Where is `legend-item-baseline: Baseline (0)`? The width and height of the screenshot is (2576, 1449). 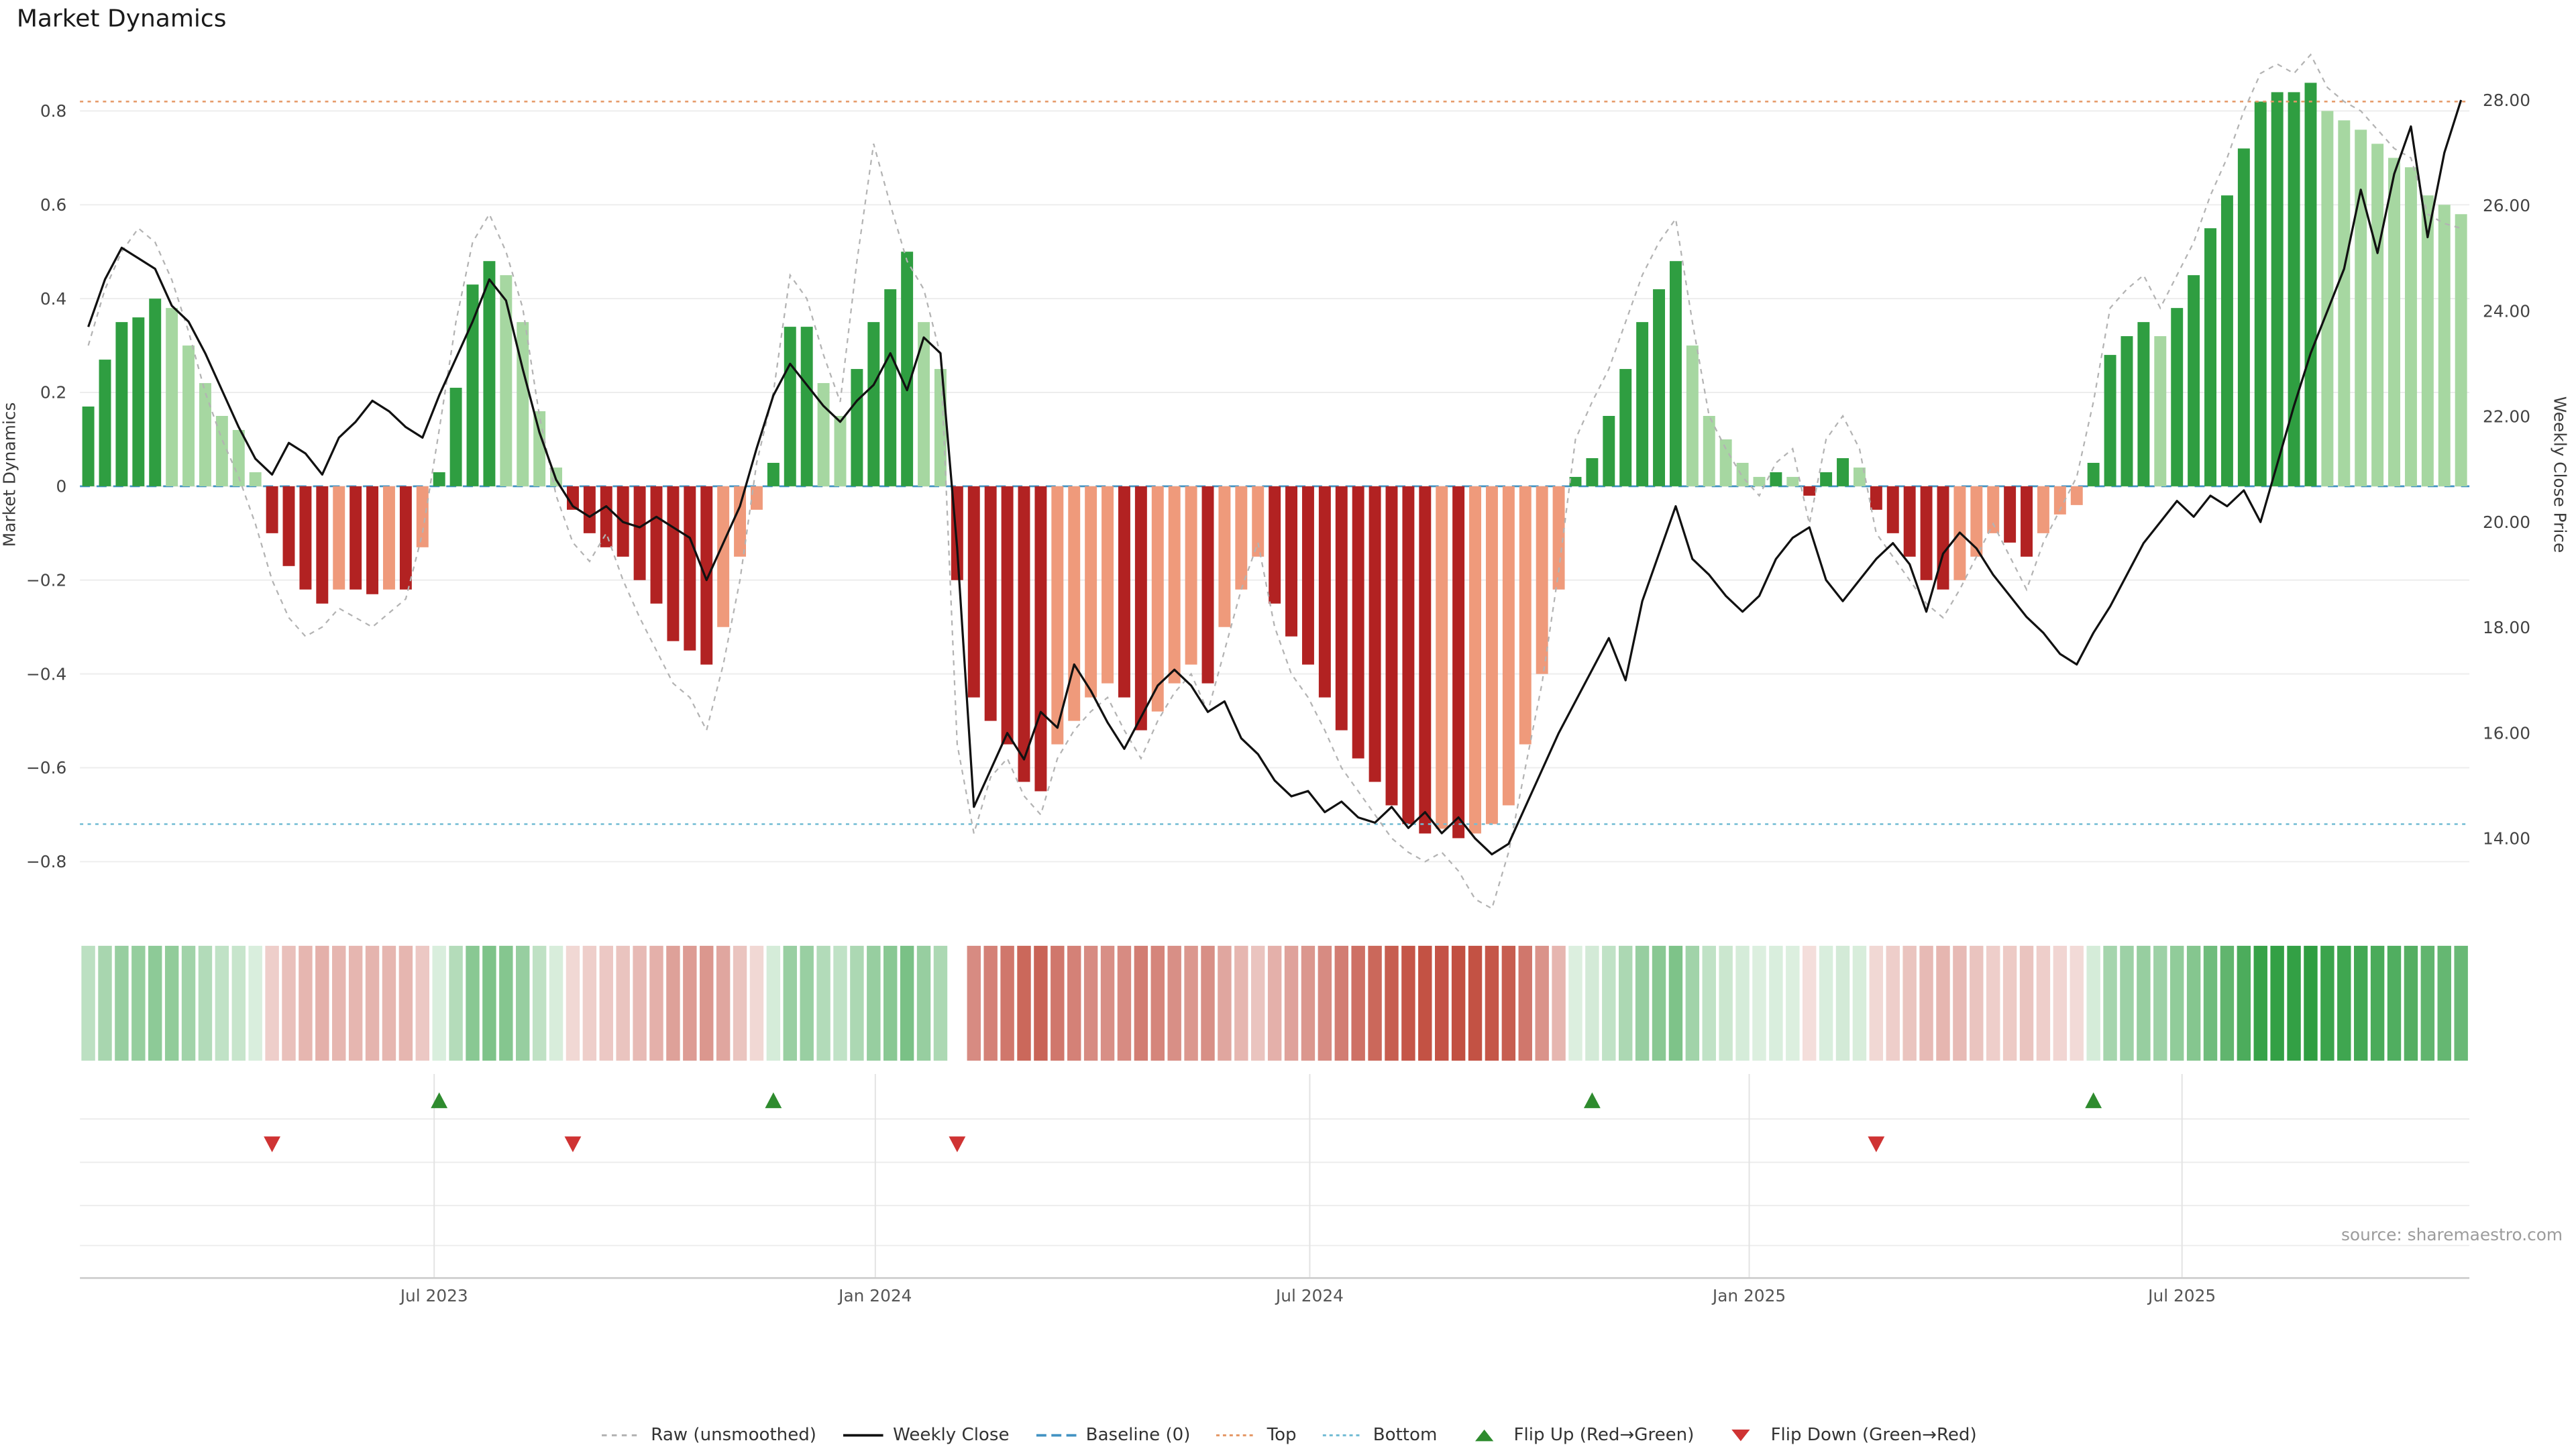 legend-item-baseline: Baseline (0) is located at coordinates (1112, 1435).